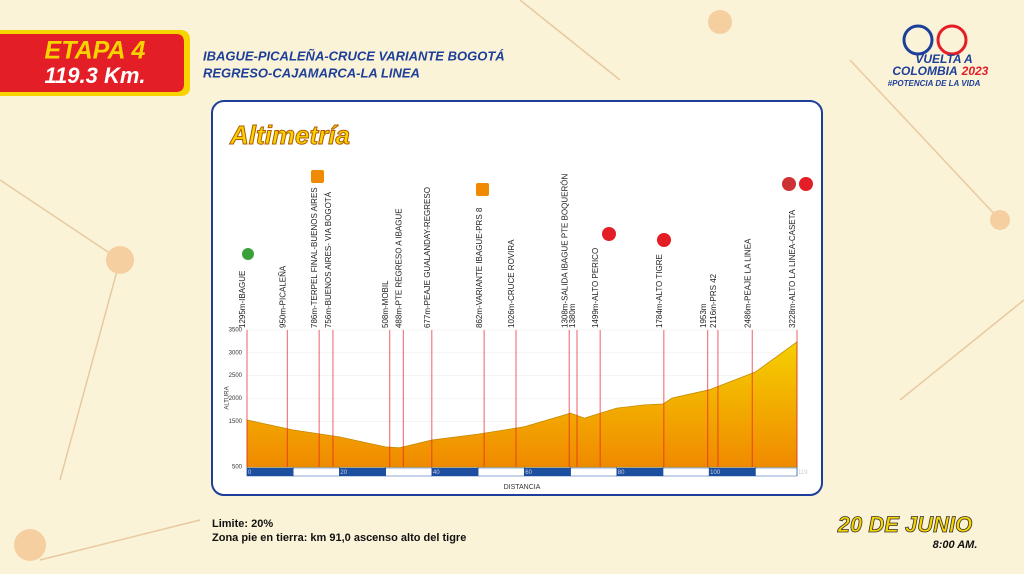  I want to click on y-tick-label: 3500, so click(236, 331).